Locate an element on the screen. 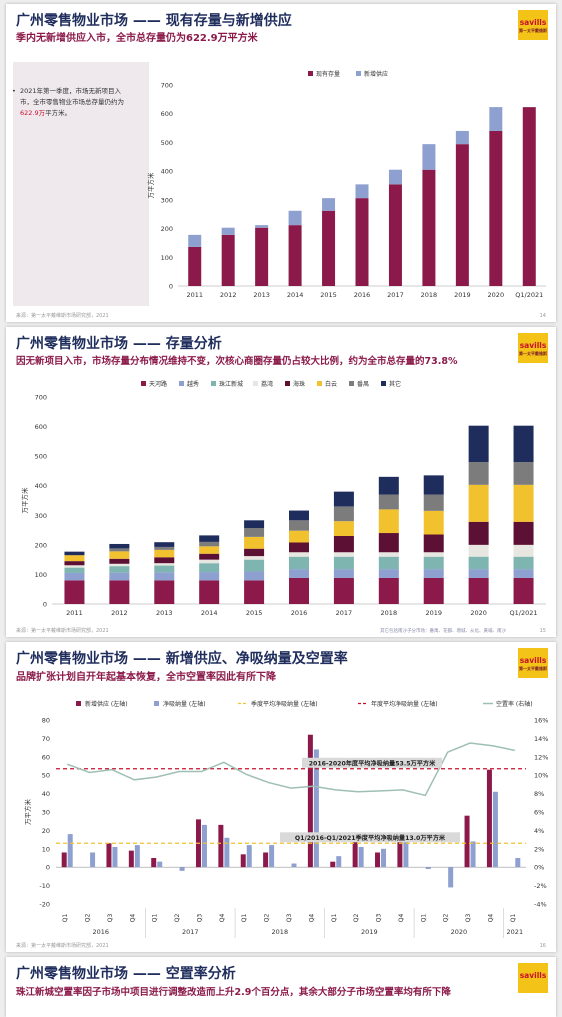 The width and height of the screenshot is (562, 1017). y-tick-label: 50 is located at coordinates (46, 776).